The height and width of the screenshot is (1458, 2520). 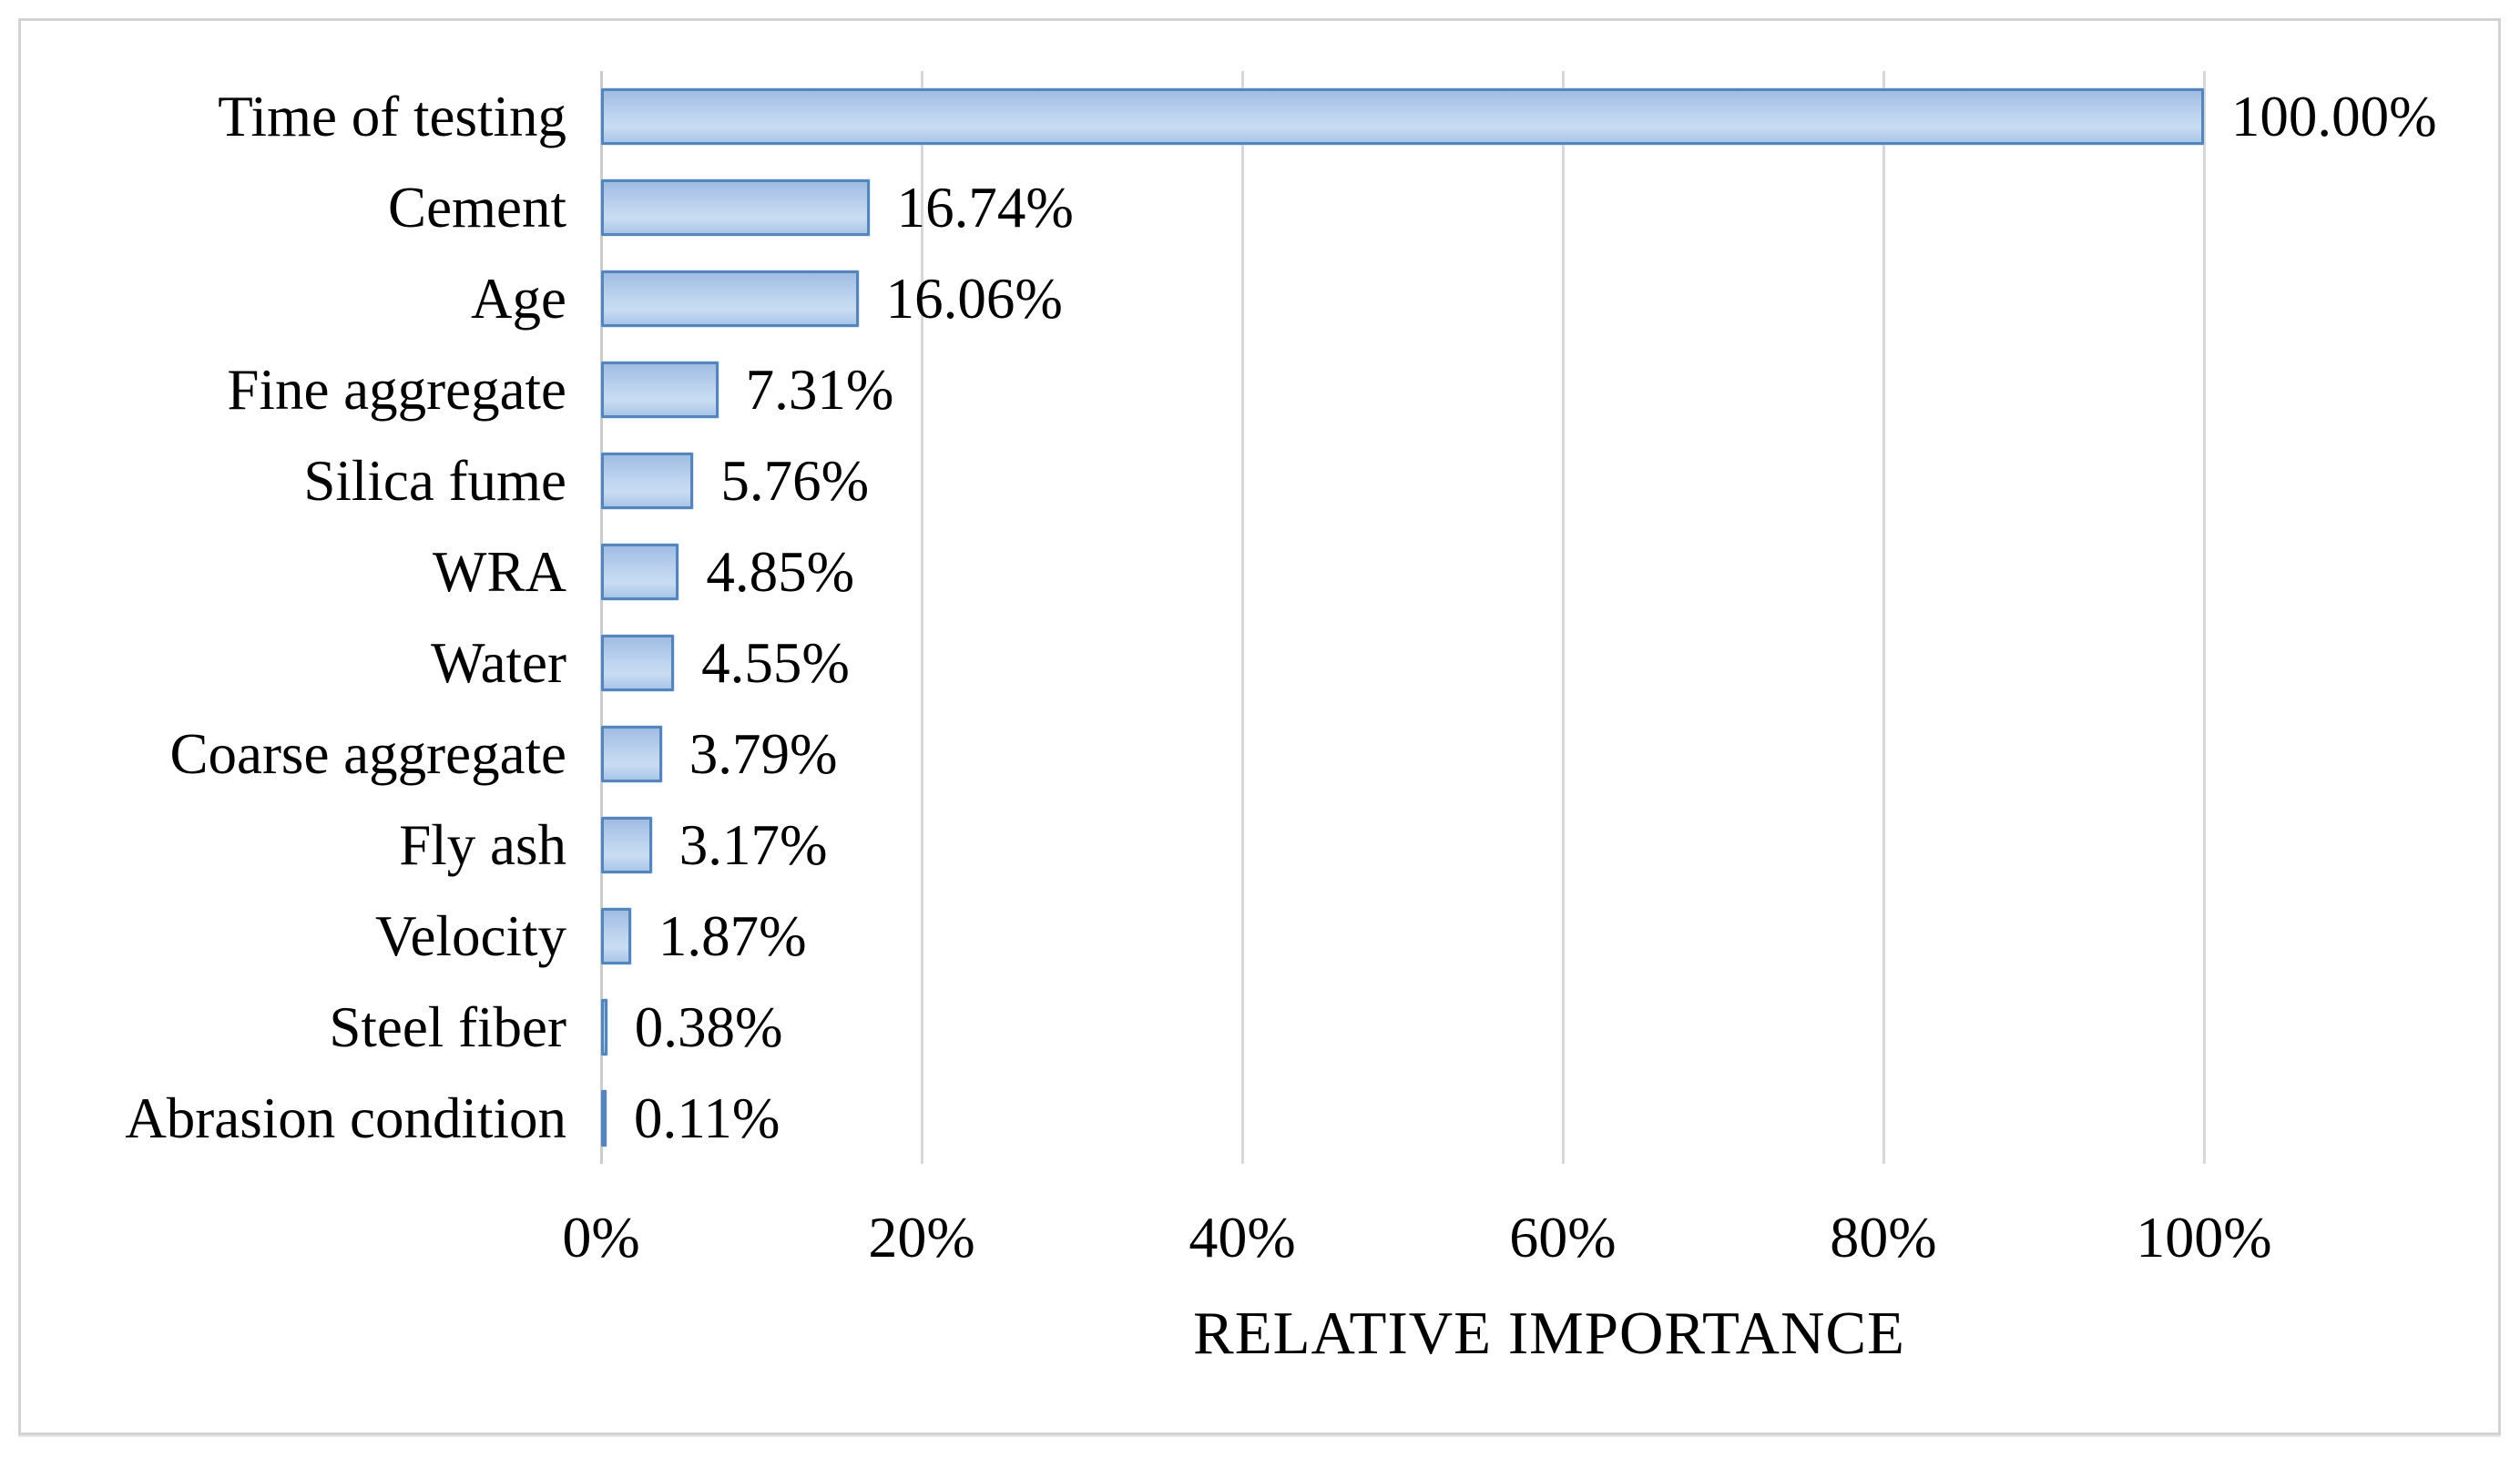 I want to click on data-label: 4.85%, so click(x=780, y=571).